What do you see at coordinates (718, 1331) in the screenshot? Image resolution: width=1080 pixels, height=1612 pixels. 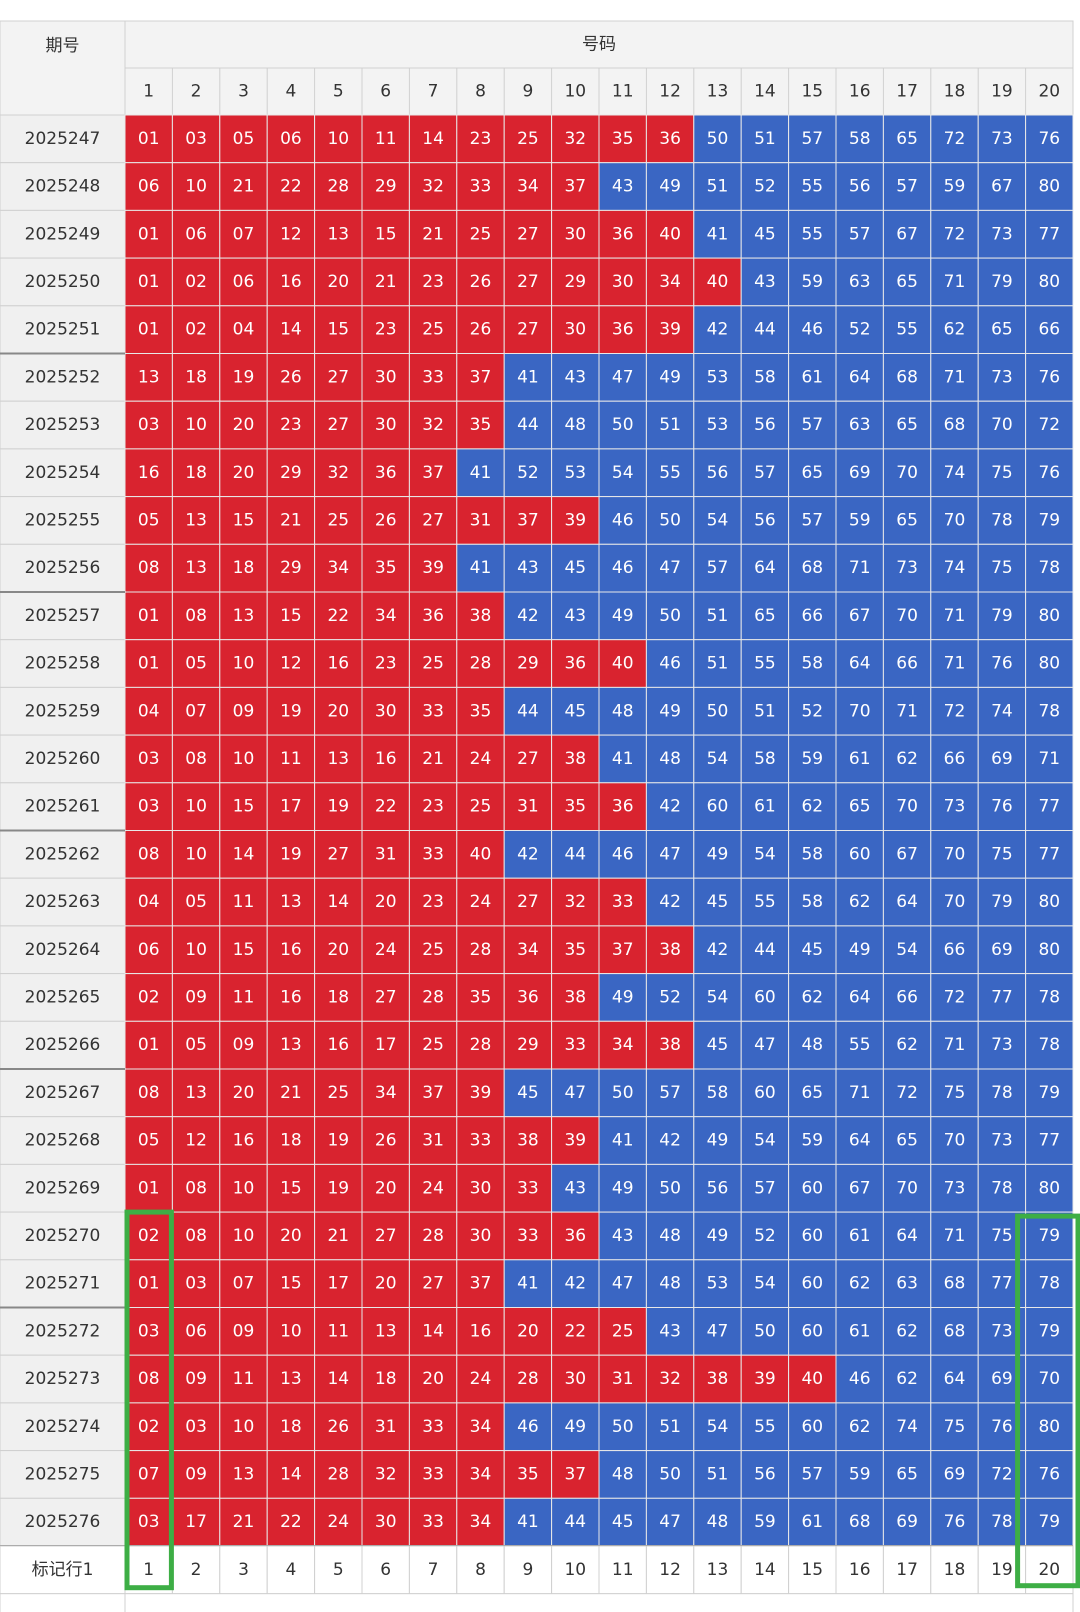 I see `number: 47` at bounding box center [718, 1331].